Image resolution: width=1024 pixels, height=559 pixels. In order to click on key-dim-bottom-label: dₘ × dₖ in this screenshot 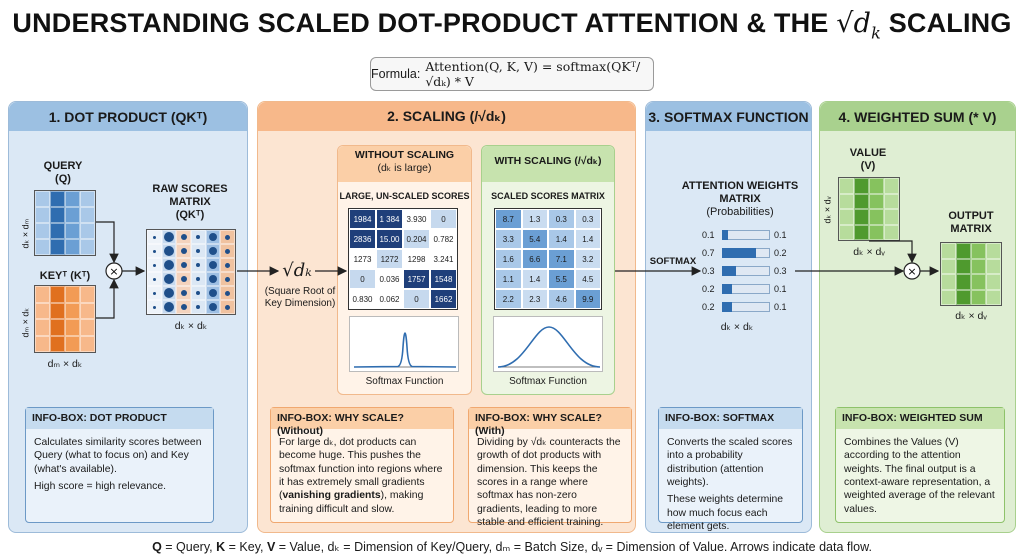, I will do `click(65, 364)`.